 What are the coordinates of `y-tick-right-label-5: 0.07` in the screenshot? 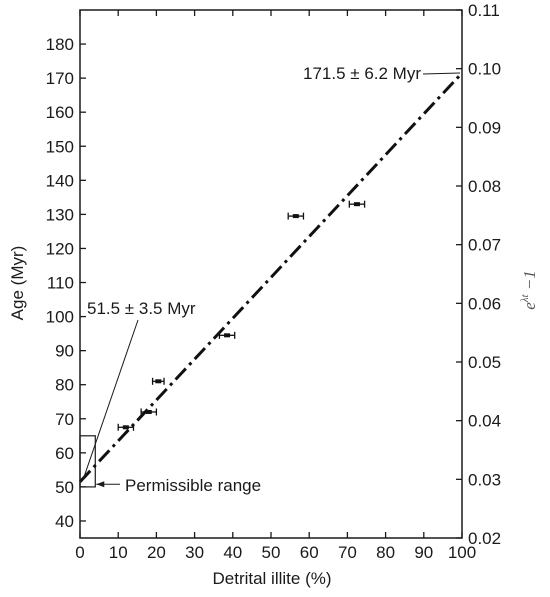 It's located at (484, 245).